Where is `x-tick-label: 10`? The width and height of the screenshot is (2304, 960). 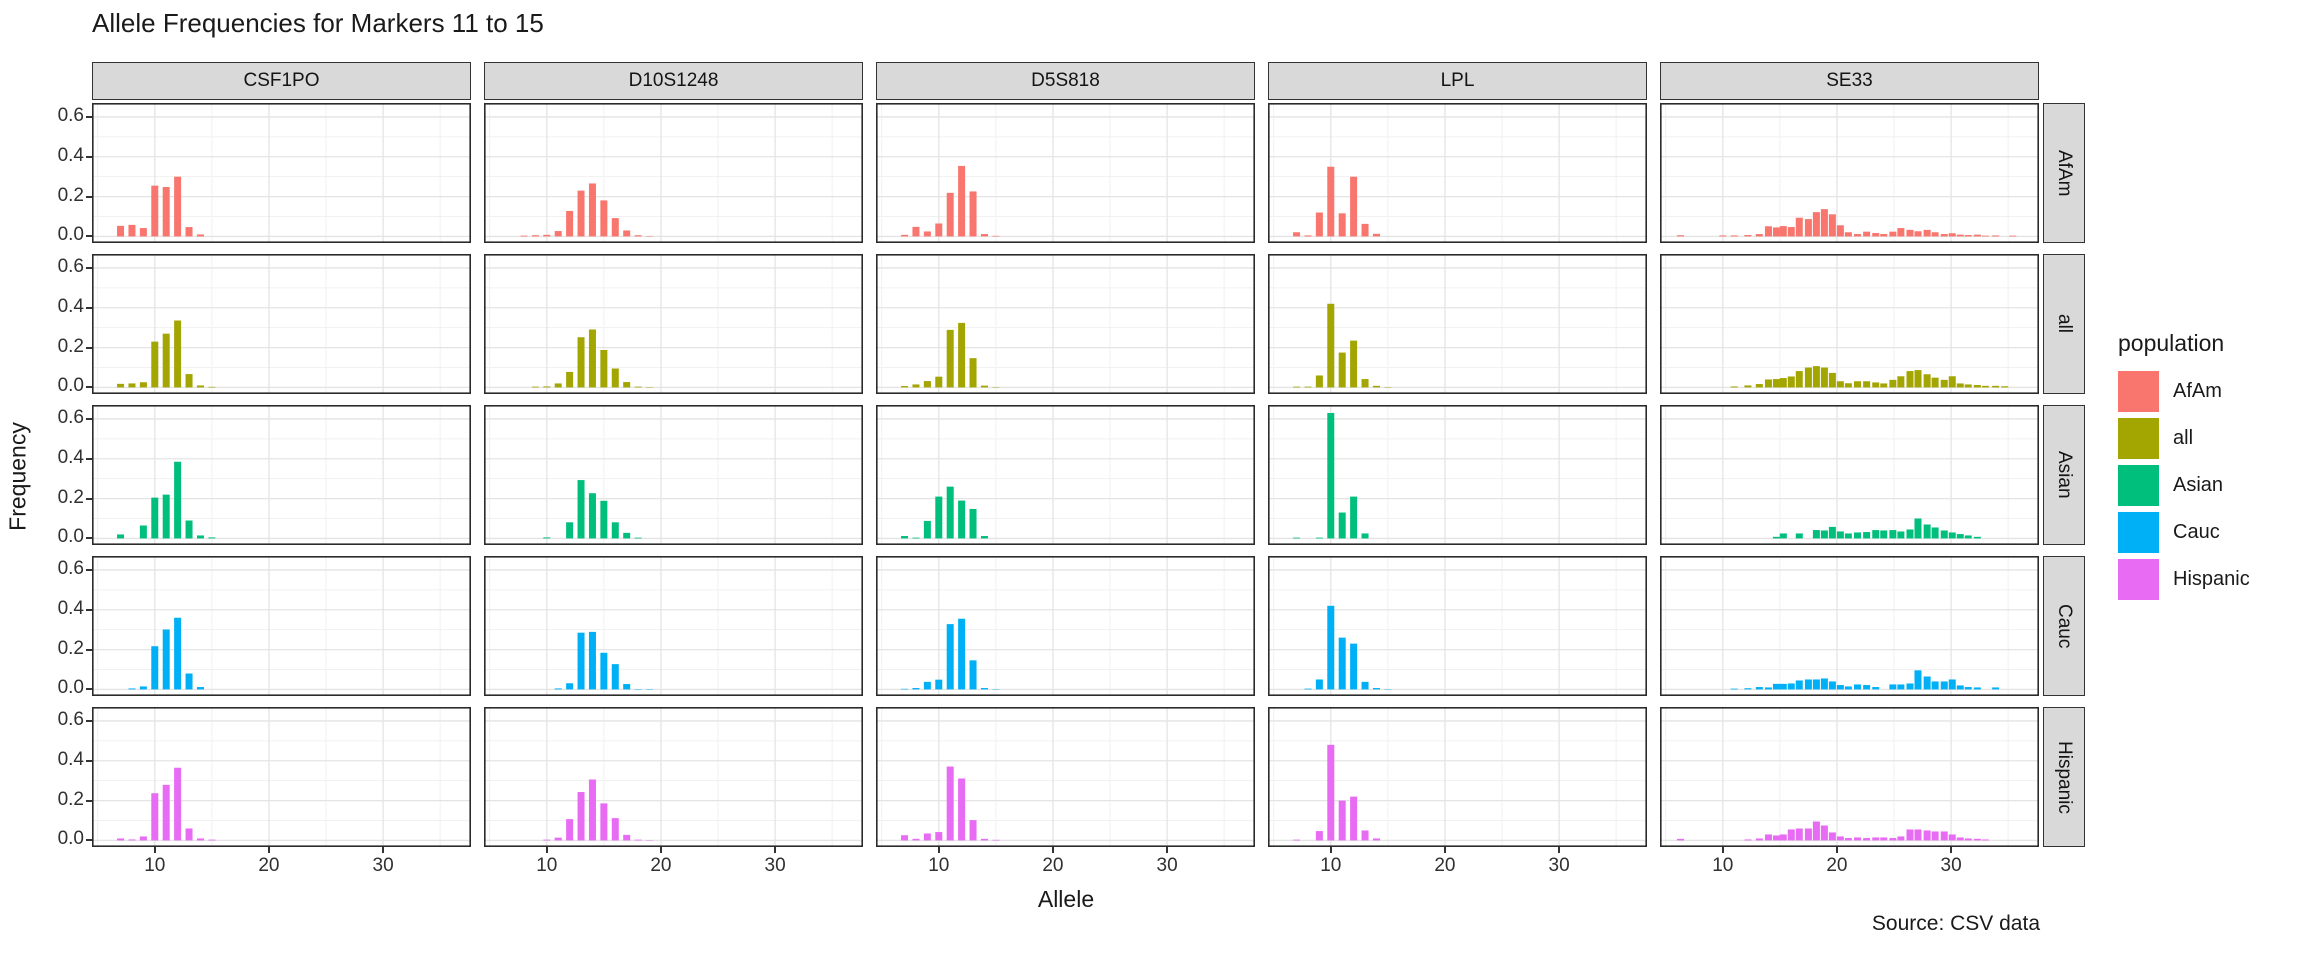 x-tick-label: 10 is located at coordinates (939, 865).